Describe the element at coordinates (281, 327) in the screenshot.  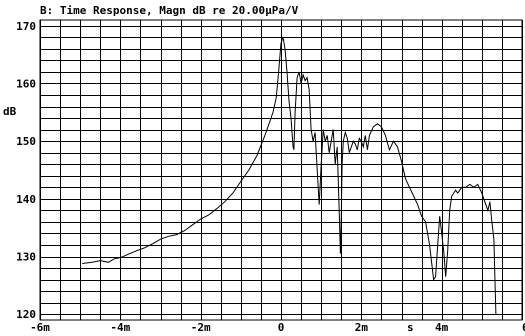
I see `x-tick-label: 0` at that location.